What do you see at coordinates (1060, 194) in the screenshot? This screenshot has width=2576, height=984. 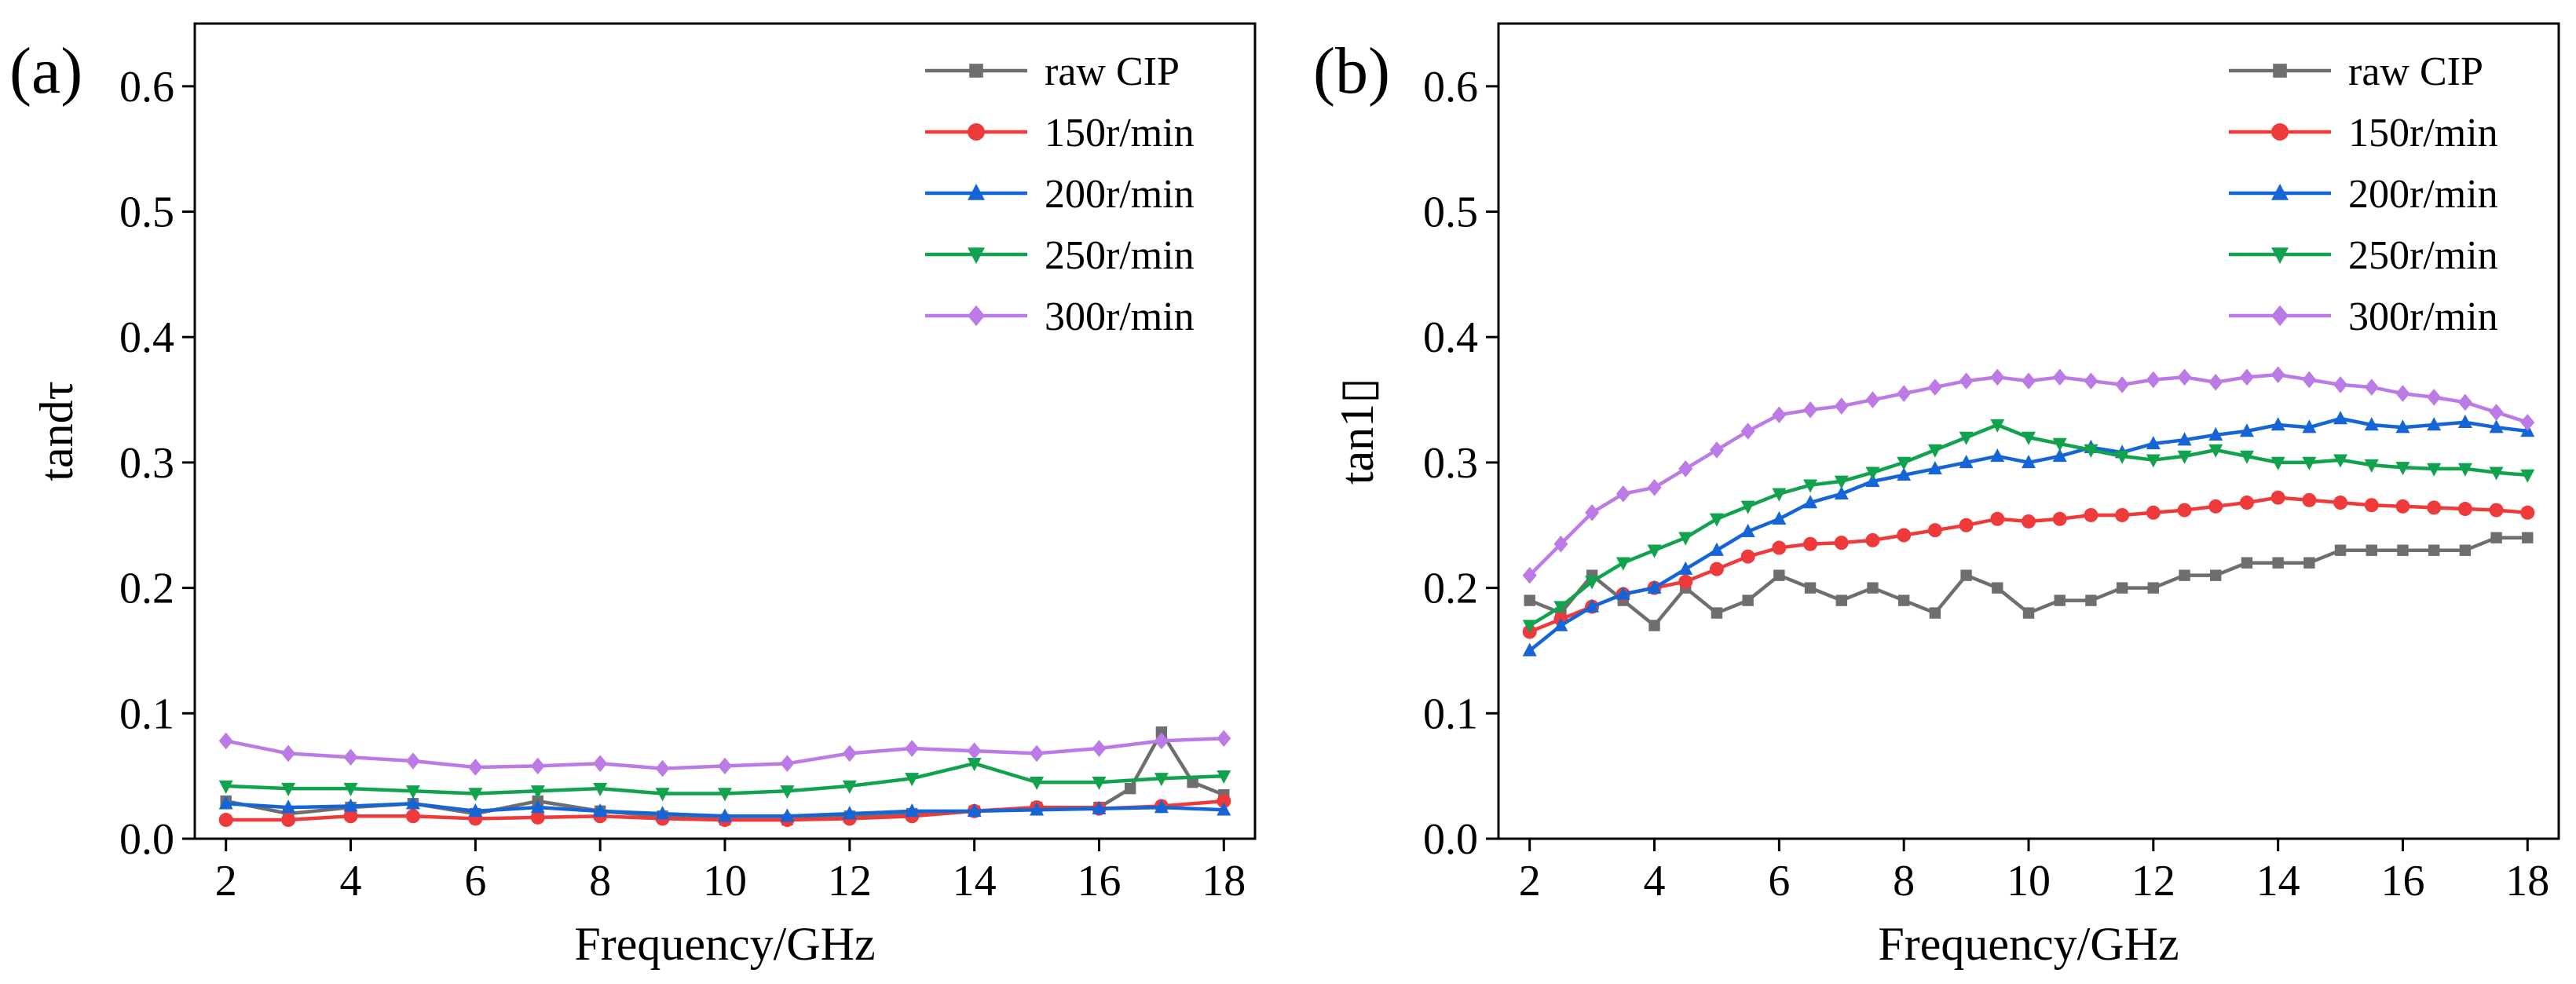 I see `legend-entry: 200r/min` at bounding box center [1060, 194].